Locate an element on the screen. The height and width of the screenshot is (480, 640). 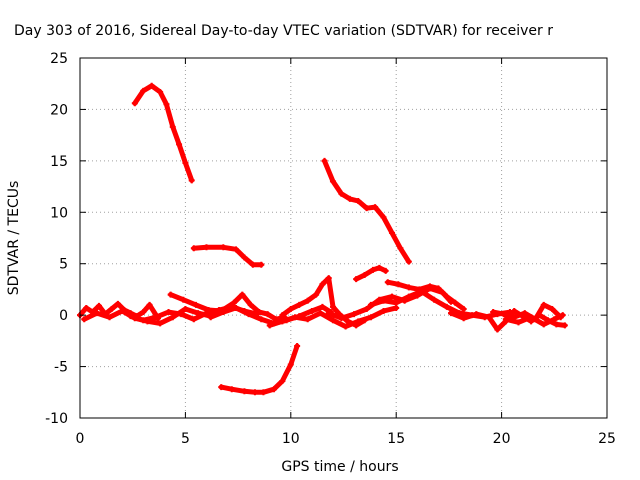
y-tick-label: 15 is located at coordinates (59, 162).